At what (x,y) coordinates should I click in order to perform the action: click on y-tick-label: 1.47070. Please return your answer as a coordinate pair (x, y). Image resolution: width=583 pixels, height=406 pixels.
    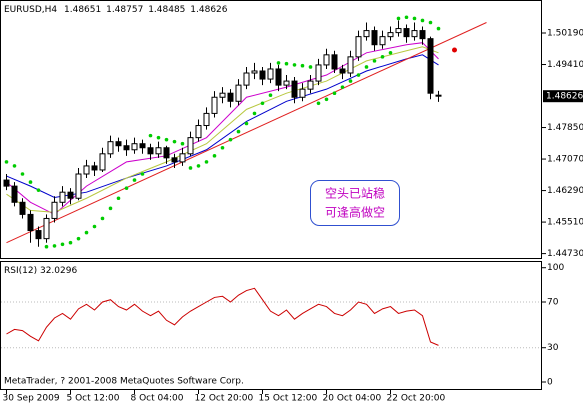
    Looking at the image, I should click on (565, 160).